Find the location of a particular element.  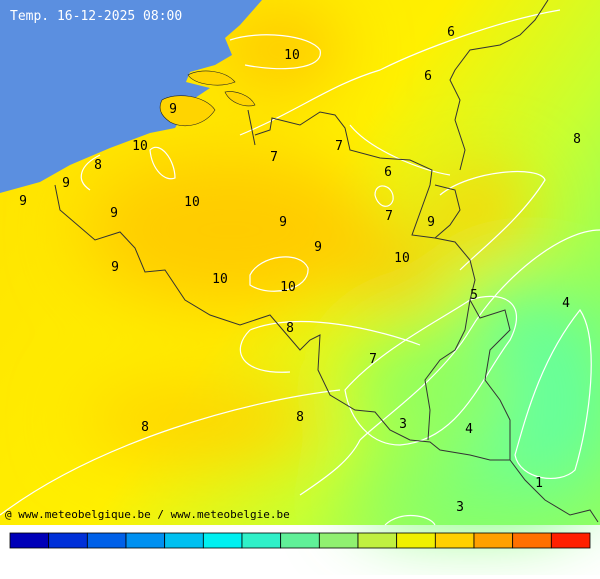

contour-label: 5 is located at coordinates (474, 295).